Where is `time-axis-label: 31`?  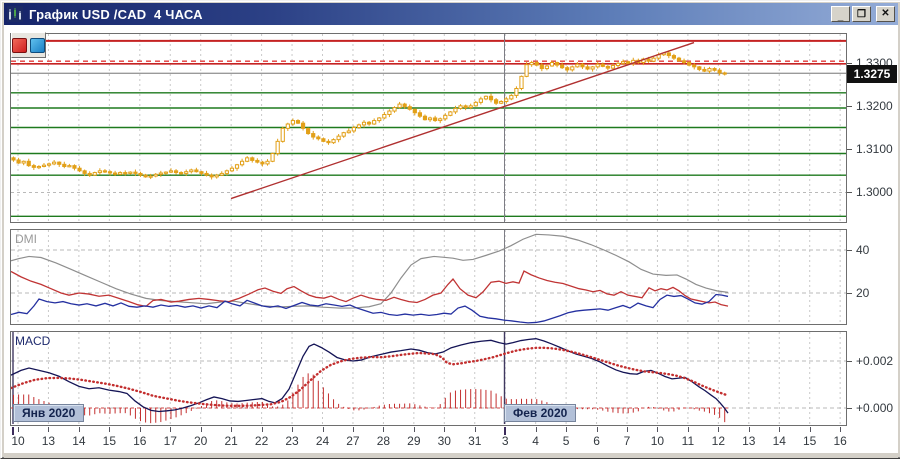
time-axis-label: 31 is located at coordinates (475, 441).